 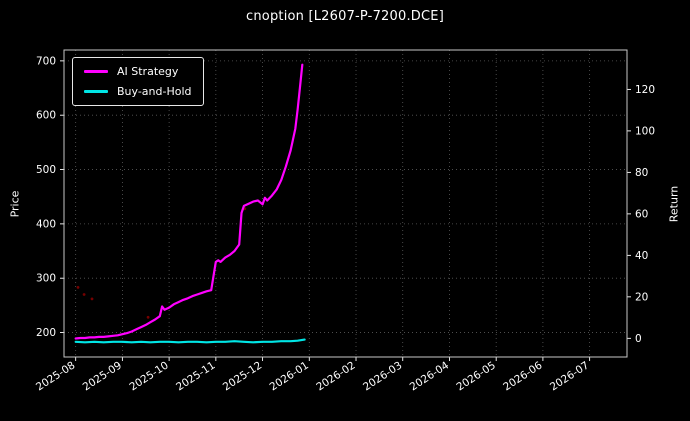 What do you see at coordinates (138, 81) in the screenshot?
I see `legend: AI Strategy Buy-and-Hold` at bounding box center [138, 81].